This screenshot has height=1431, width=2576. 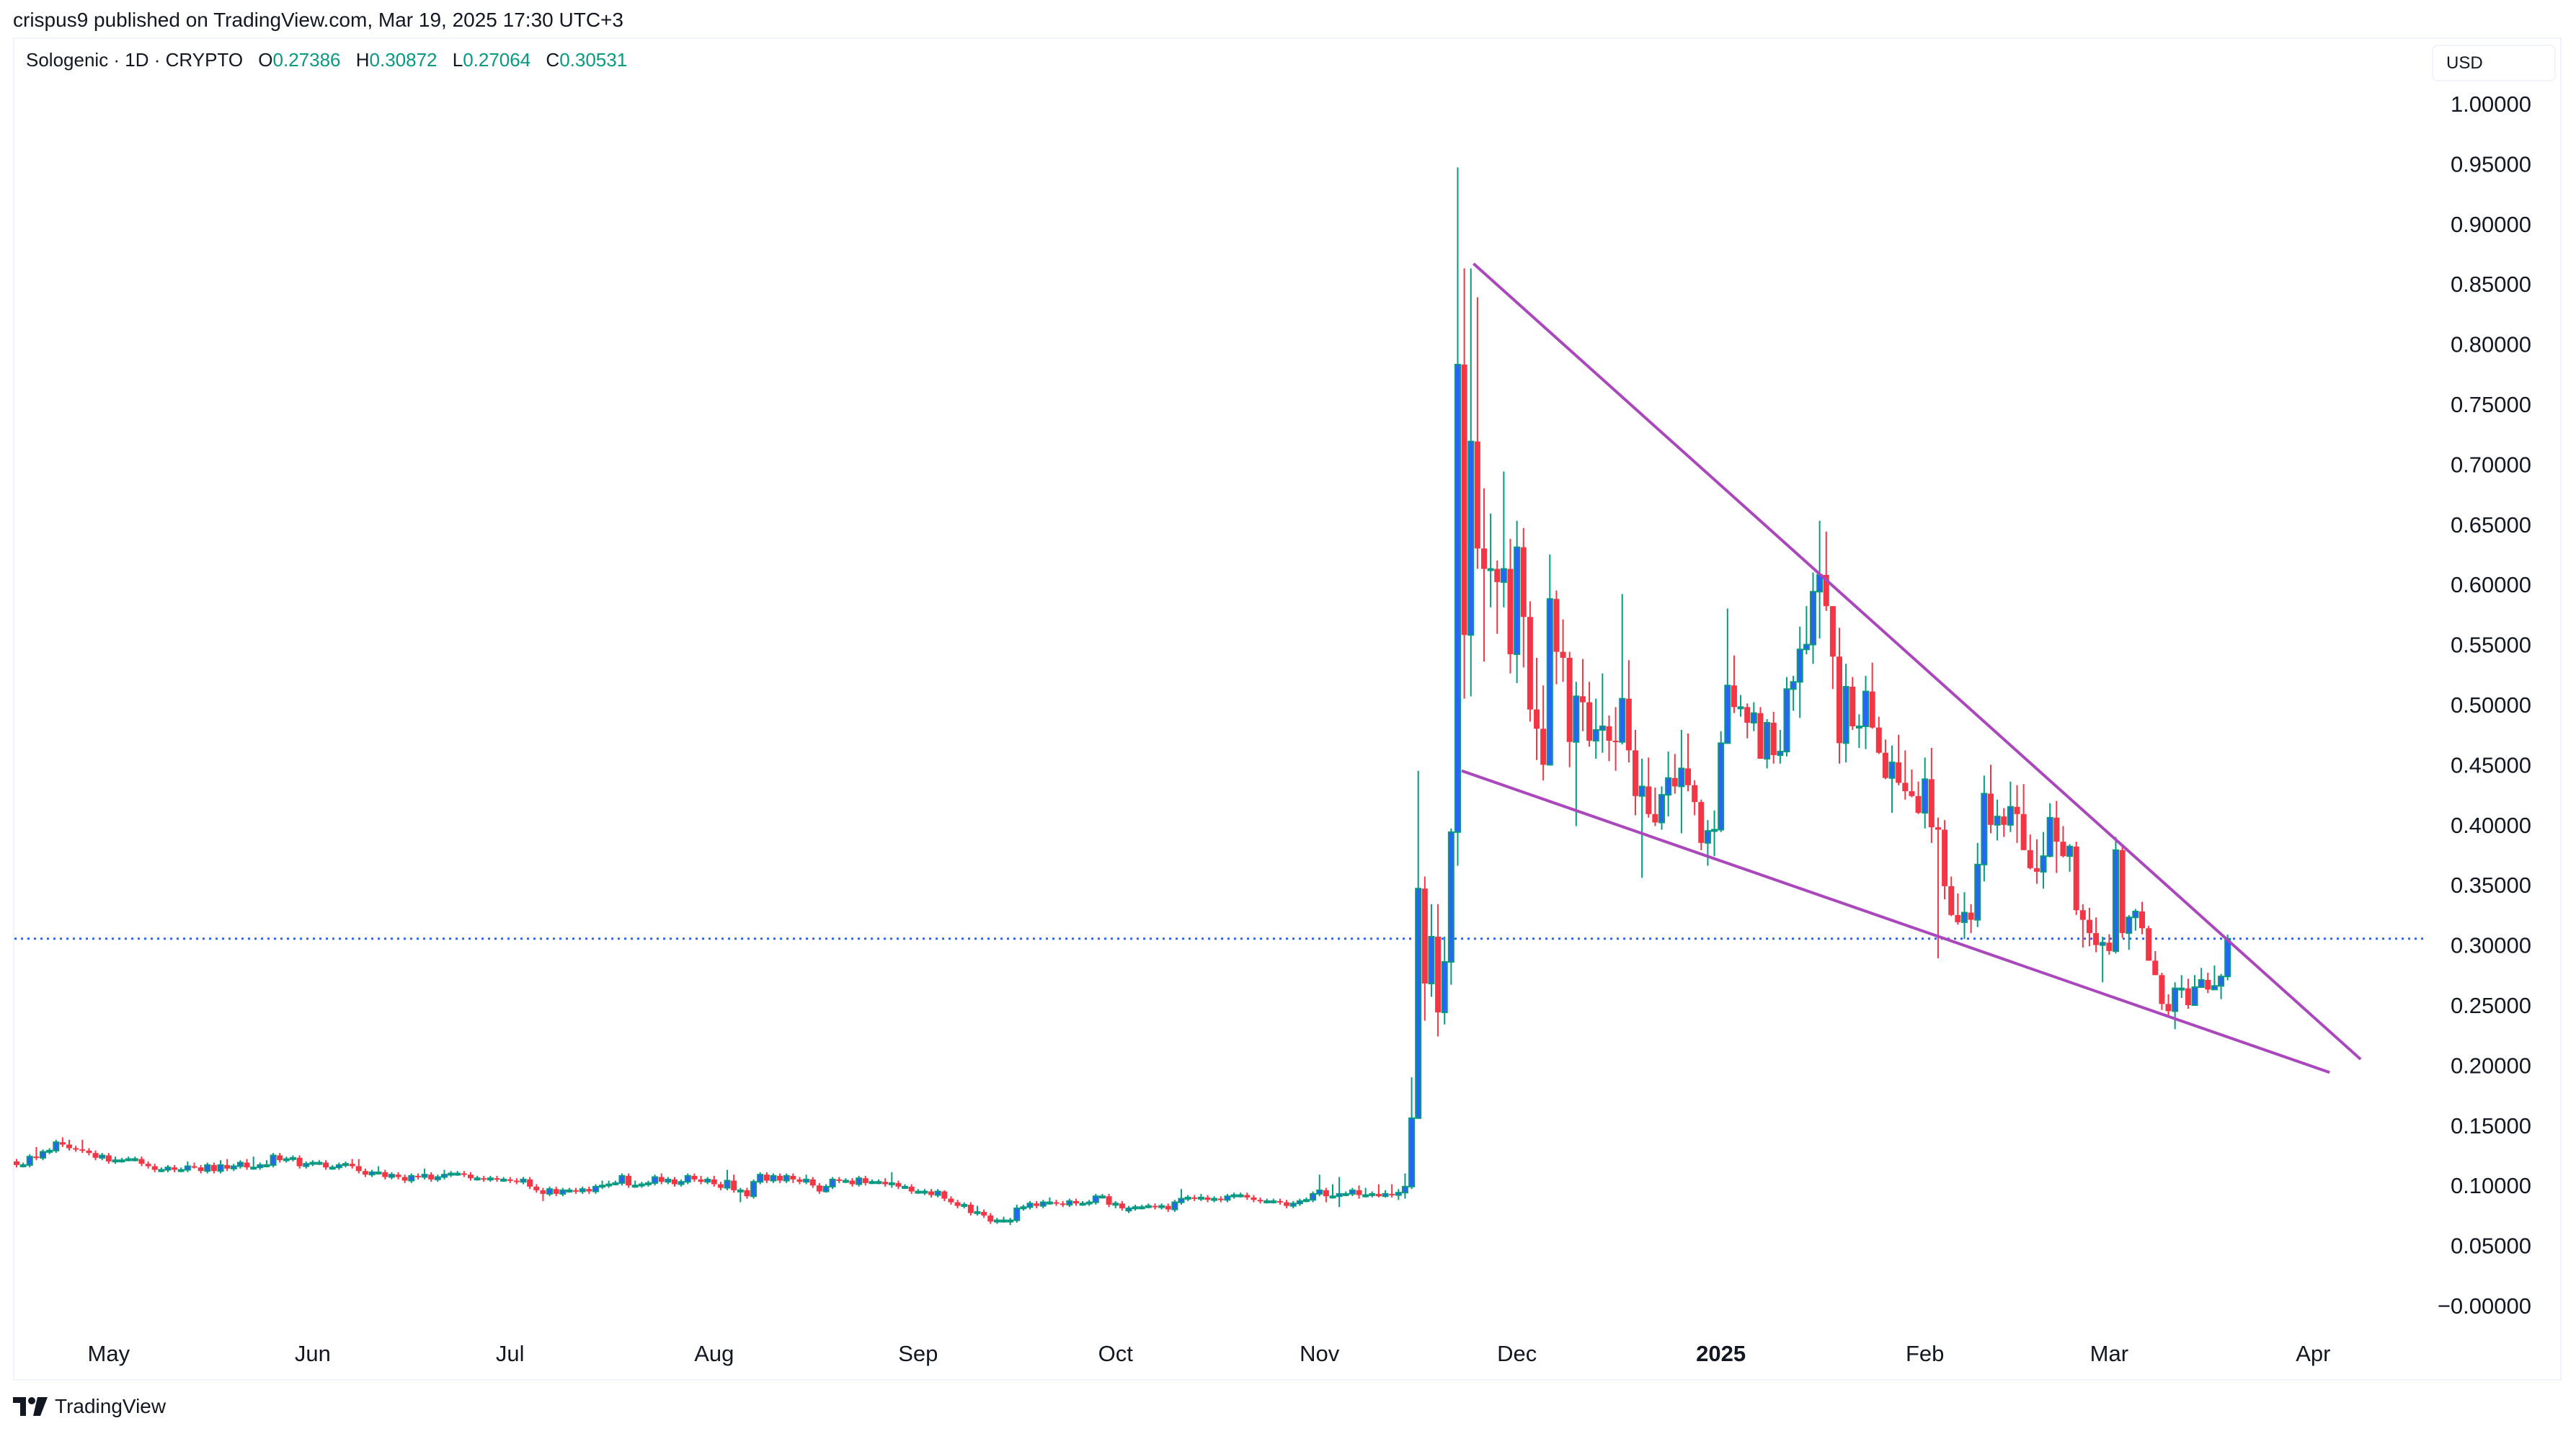 I want to click on time-tick-label: Sep, so click(x=918, y=1354).